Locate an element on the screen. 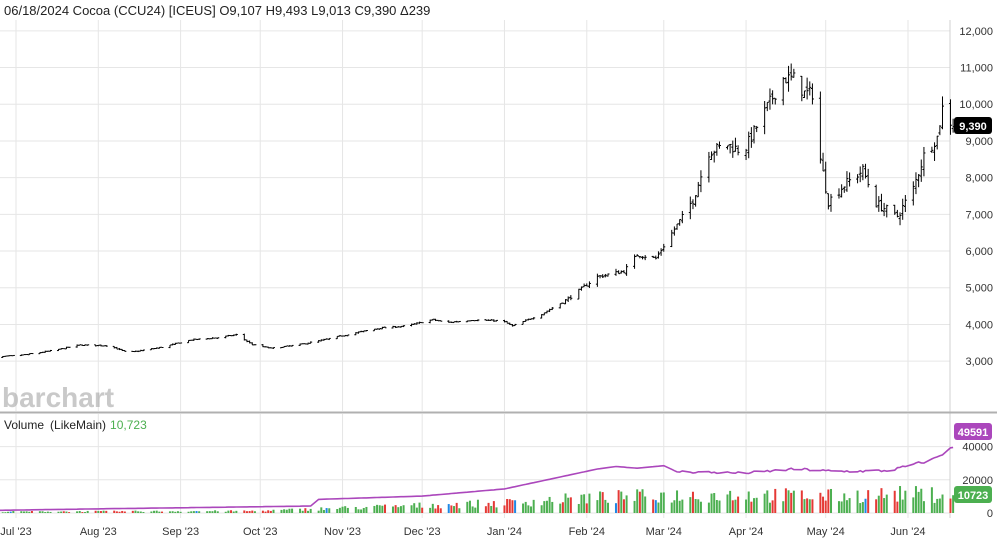 The image size is (997, 540). month-tick-label: Mar '24 is located at coordinates (664, 532).